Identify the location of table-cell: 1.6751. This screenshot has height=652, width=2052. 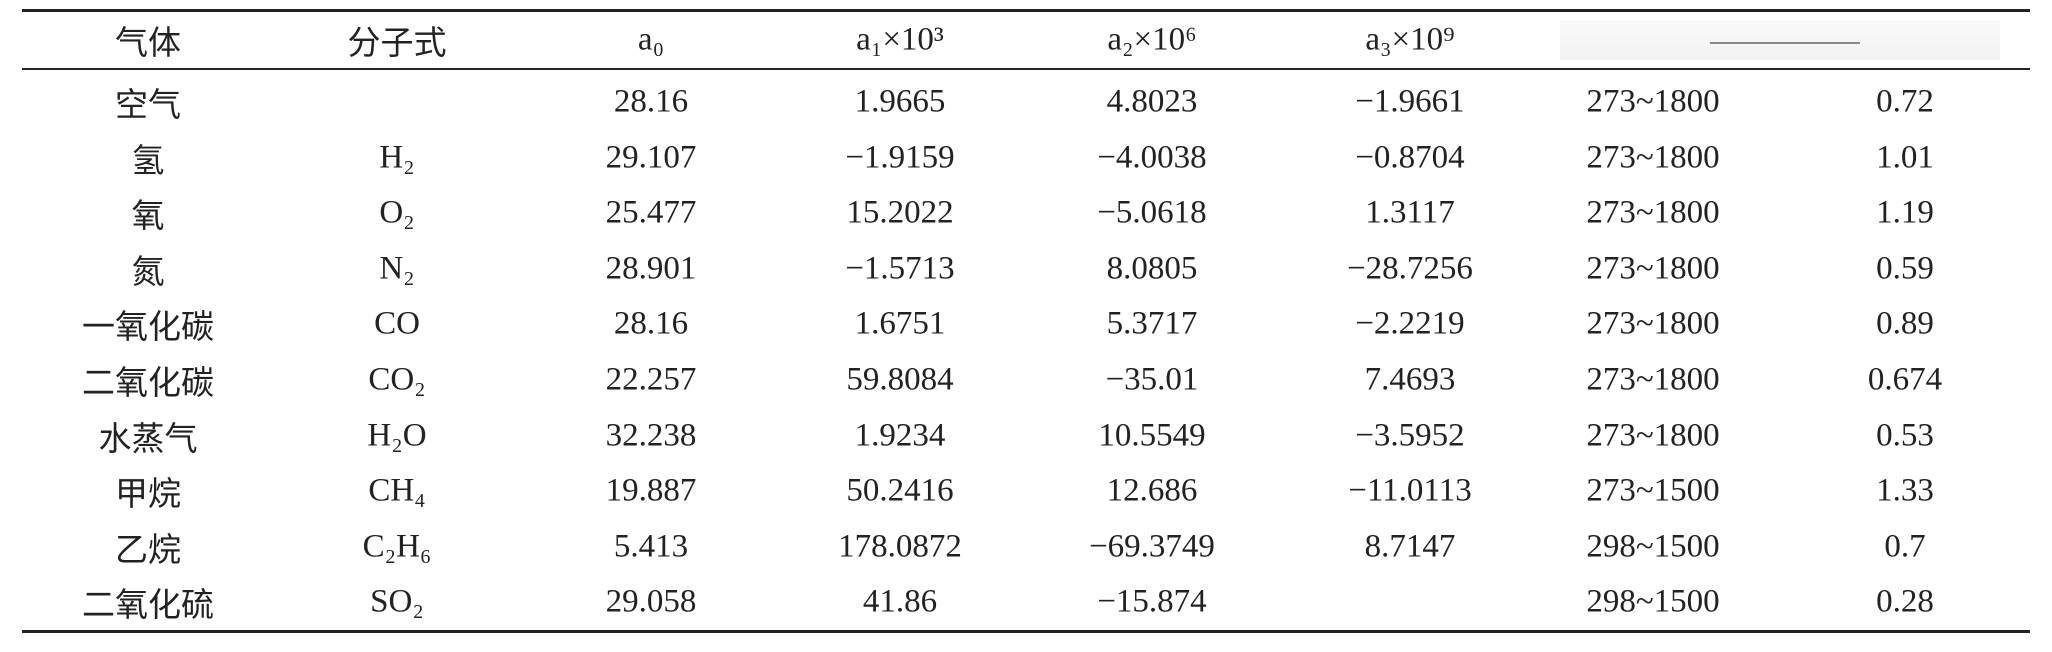
(900, 323).